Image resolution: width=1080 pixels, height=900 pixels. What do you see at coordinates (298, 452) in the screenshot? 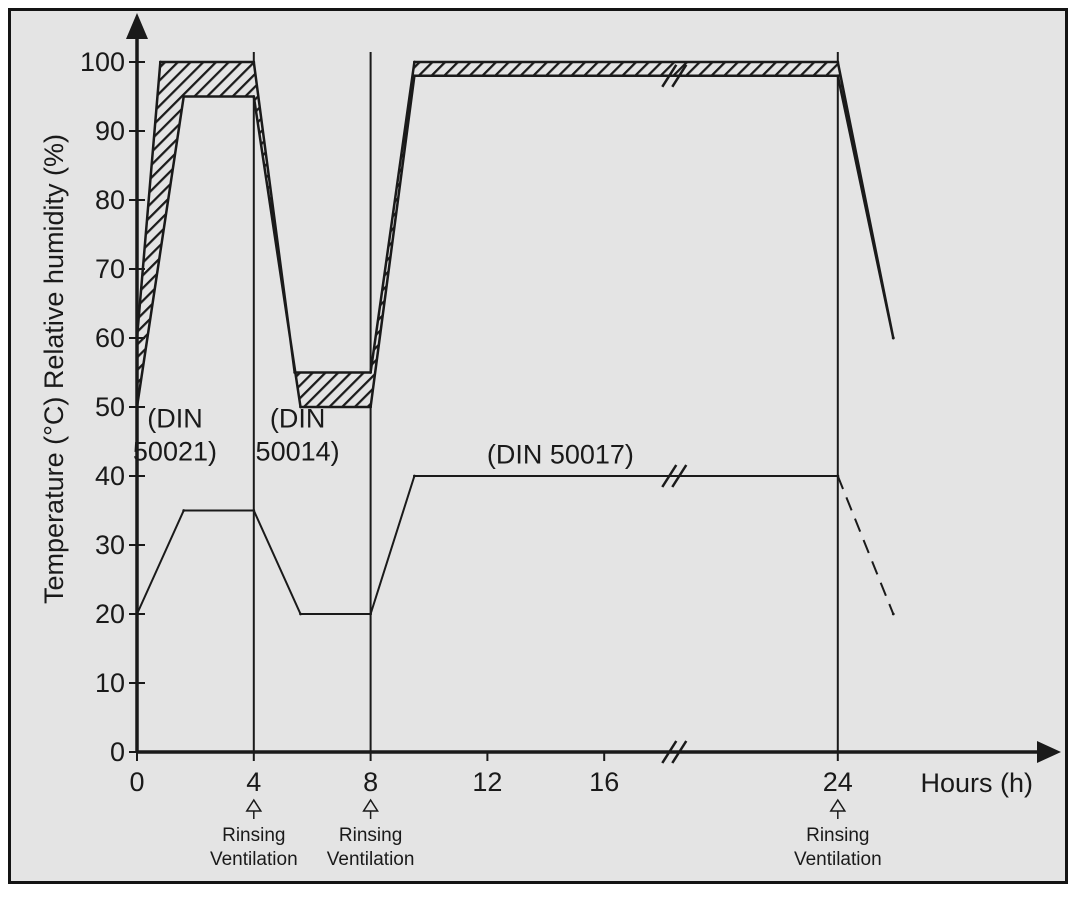
I see `din-standard-label: 50014)` at bounding box center [298, 452].